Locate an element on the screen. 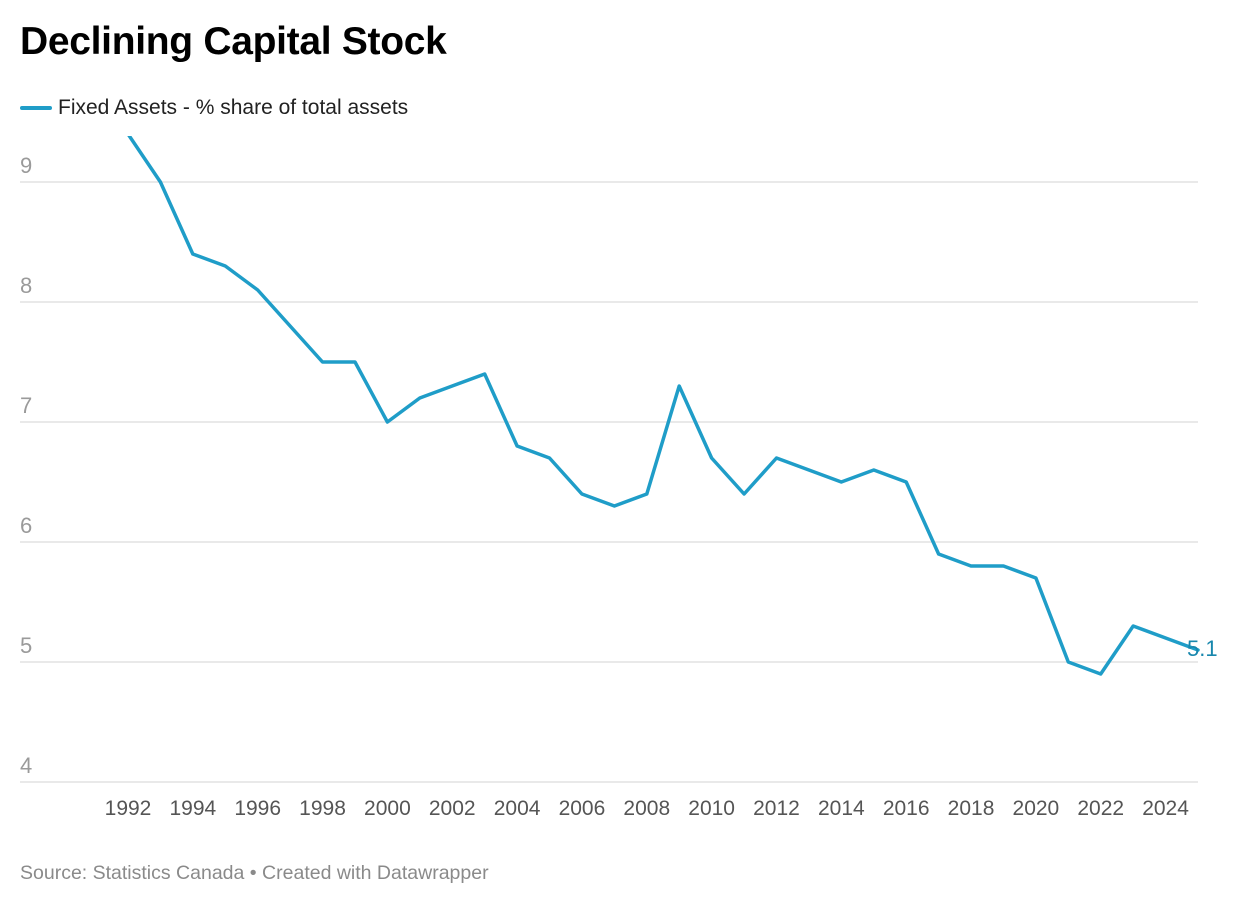  y-tick-label: 6 is located at coordinates (26, 525).